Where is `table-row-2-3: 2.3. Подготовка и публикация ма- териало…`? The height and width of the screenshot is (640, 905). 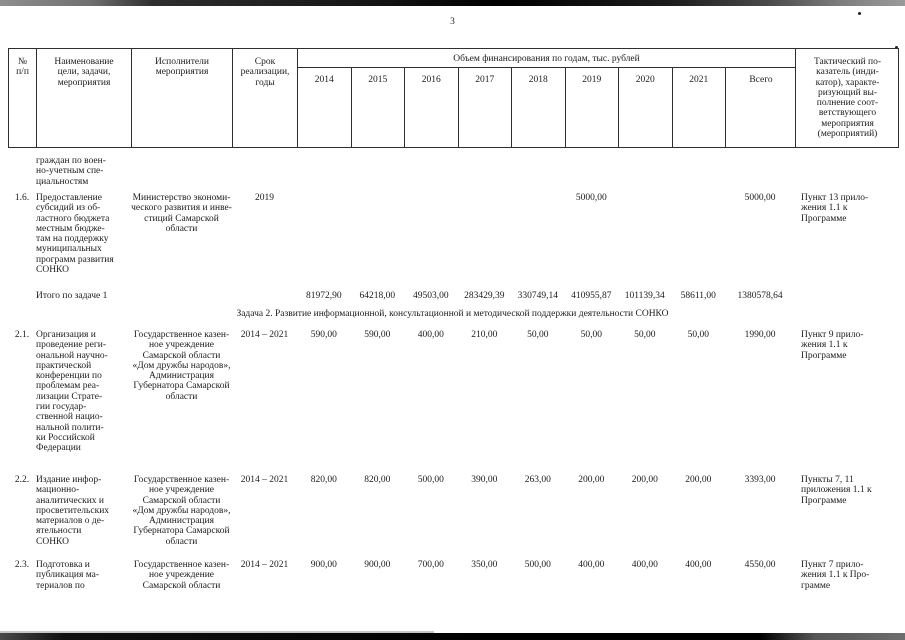
table-row-2-3: 2.3. Подготовка и публикация ма- териало… is located at coordinates (452, 575).